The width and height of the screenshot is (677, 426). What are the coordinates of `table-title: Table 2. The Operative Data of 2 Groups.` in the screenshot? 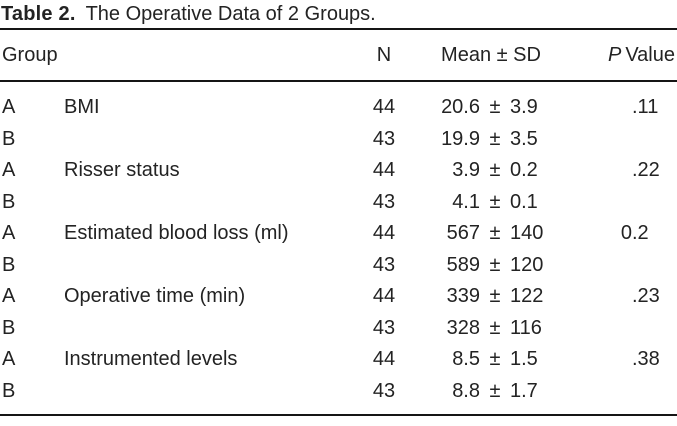 It's located at (338, 14).